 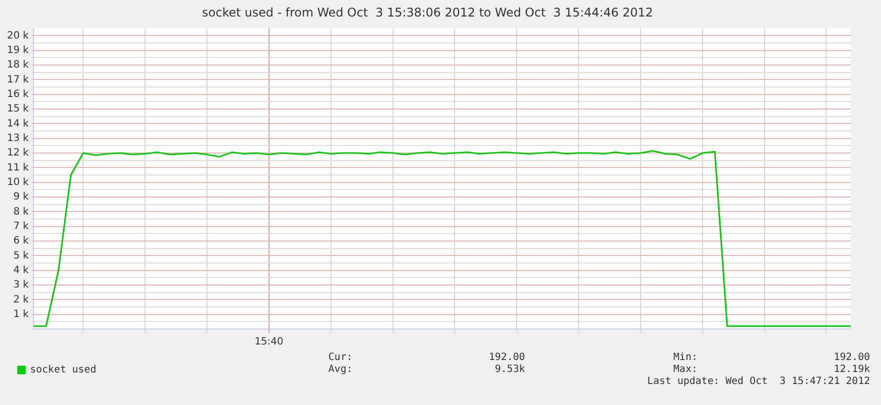 I want to click on legend-label: socket used, so click(x=63, y=370).